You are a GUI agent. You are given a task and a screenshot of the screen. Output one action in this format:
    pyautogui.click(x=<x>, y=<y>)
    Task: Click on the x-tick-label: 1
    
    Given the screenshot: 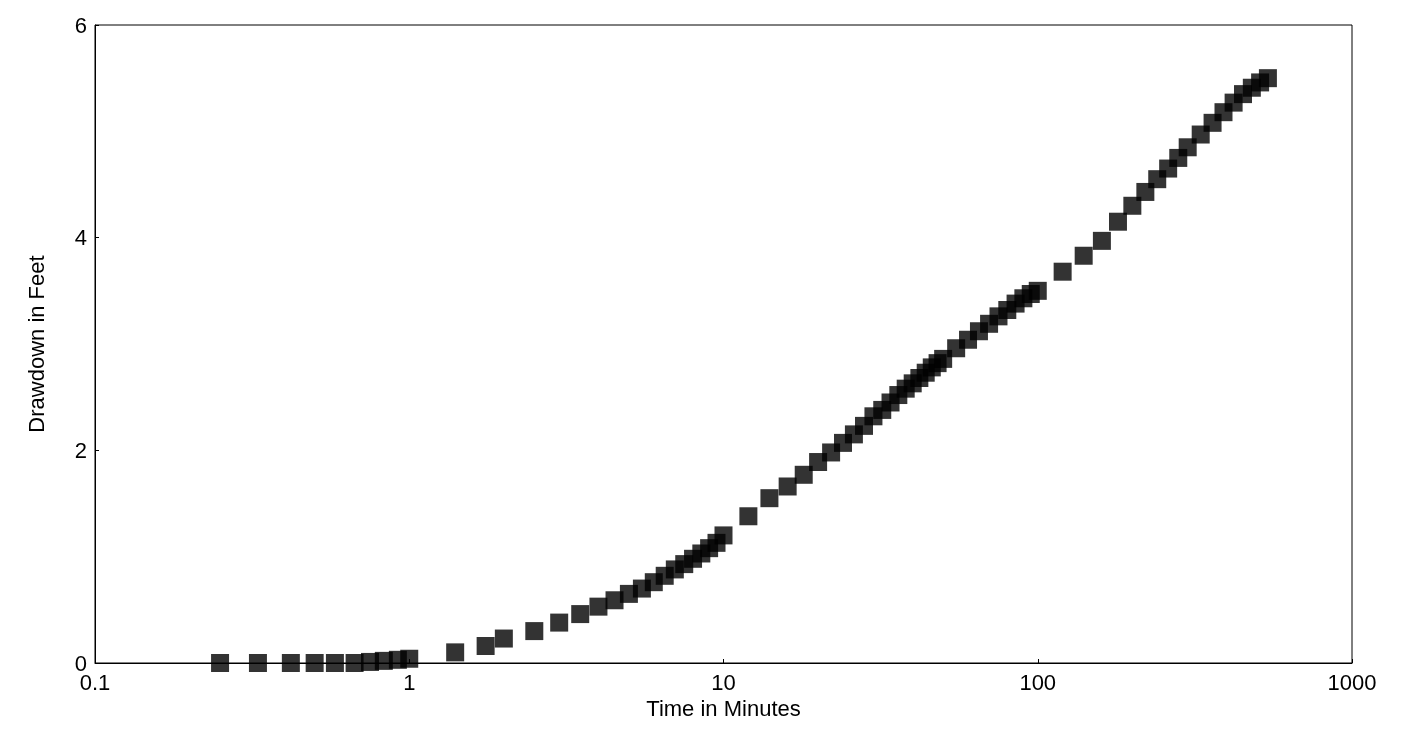 What is the action you would take?
    pyautogui.click(x=409, y=682)
    